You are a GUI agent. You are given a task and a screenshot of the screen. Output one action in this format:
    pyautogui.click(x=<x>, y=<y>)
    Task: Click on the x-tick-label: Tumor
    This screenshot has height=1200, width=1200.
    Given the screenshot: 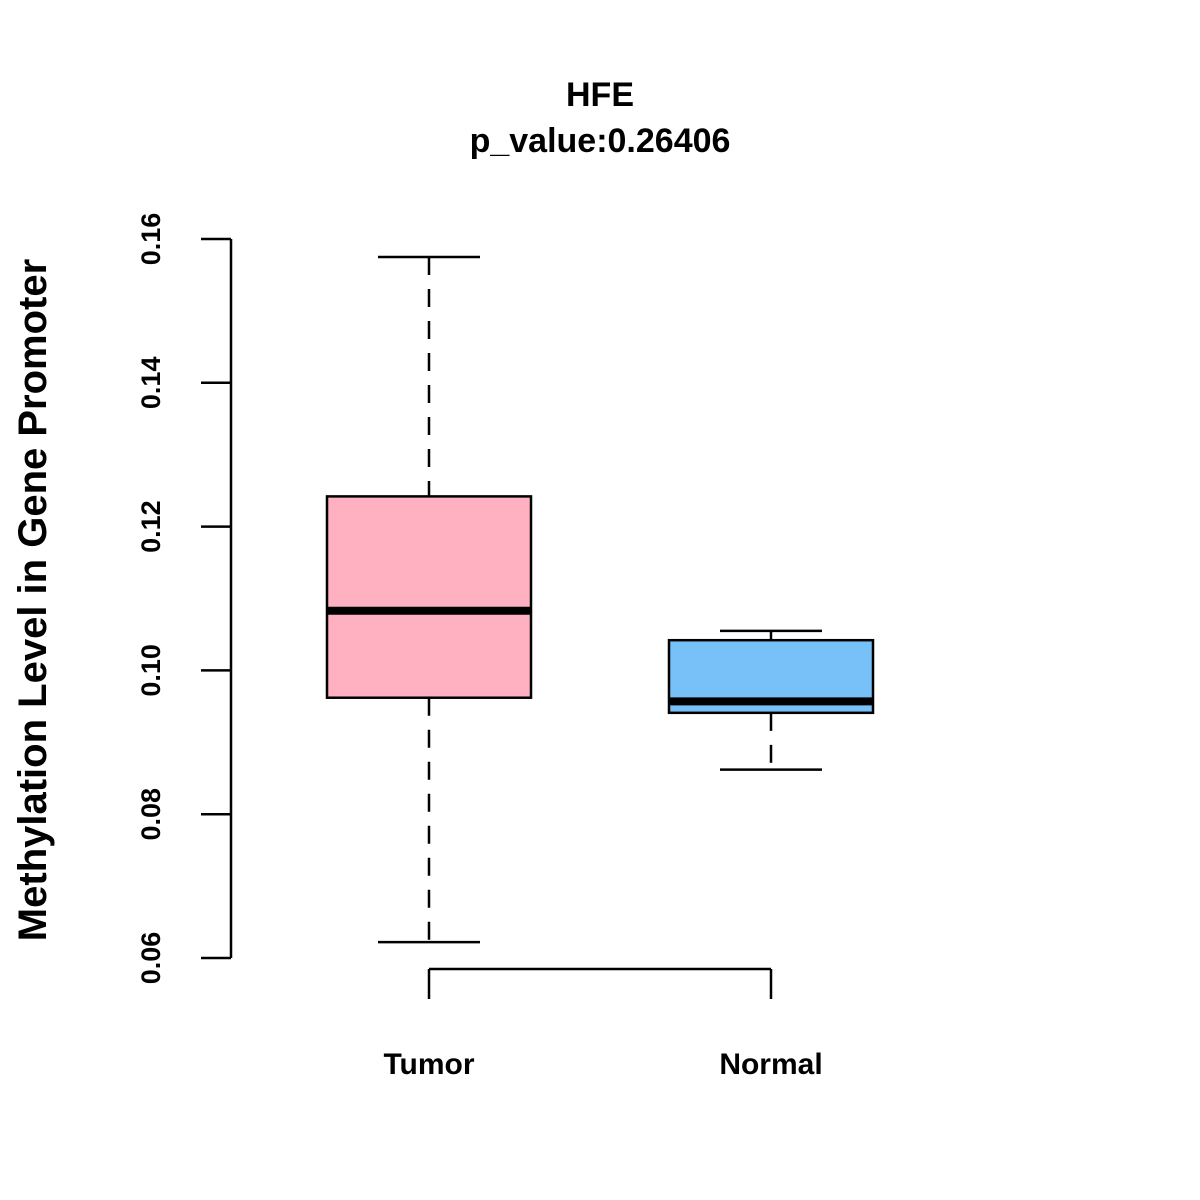 What is the action you would take?
    pyautogui.click(x=428, y=1064)
    